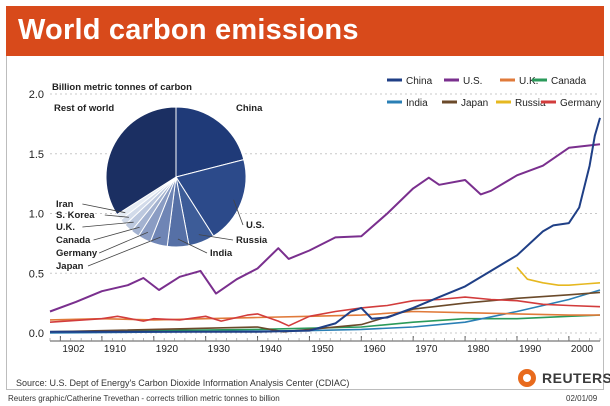 The height and width of the screenshot is (406, 610). I want to click on x-tick-label: 1960, so click(374, 349).